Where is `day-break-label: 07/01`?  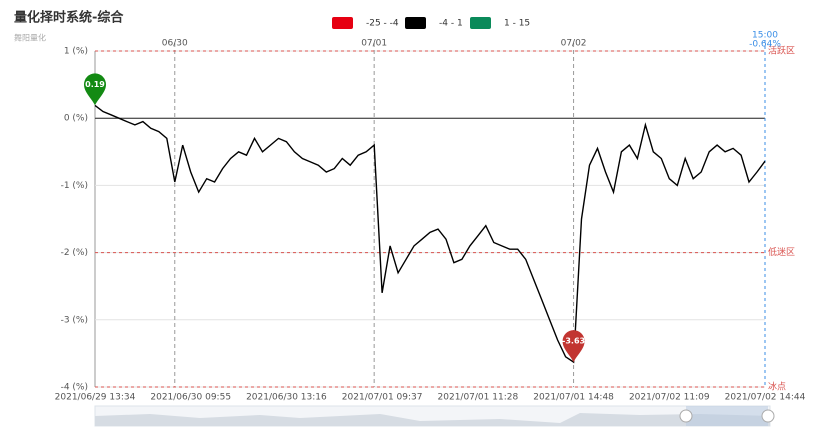
day-break-label: 07/01 is located at coordinates (374, 44).